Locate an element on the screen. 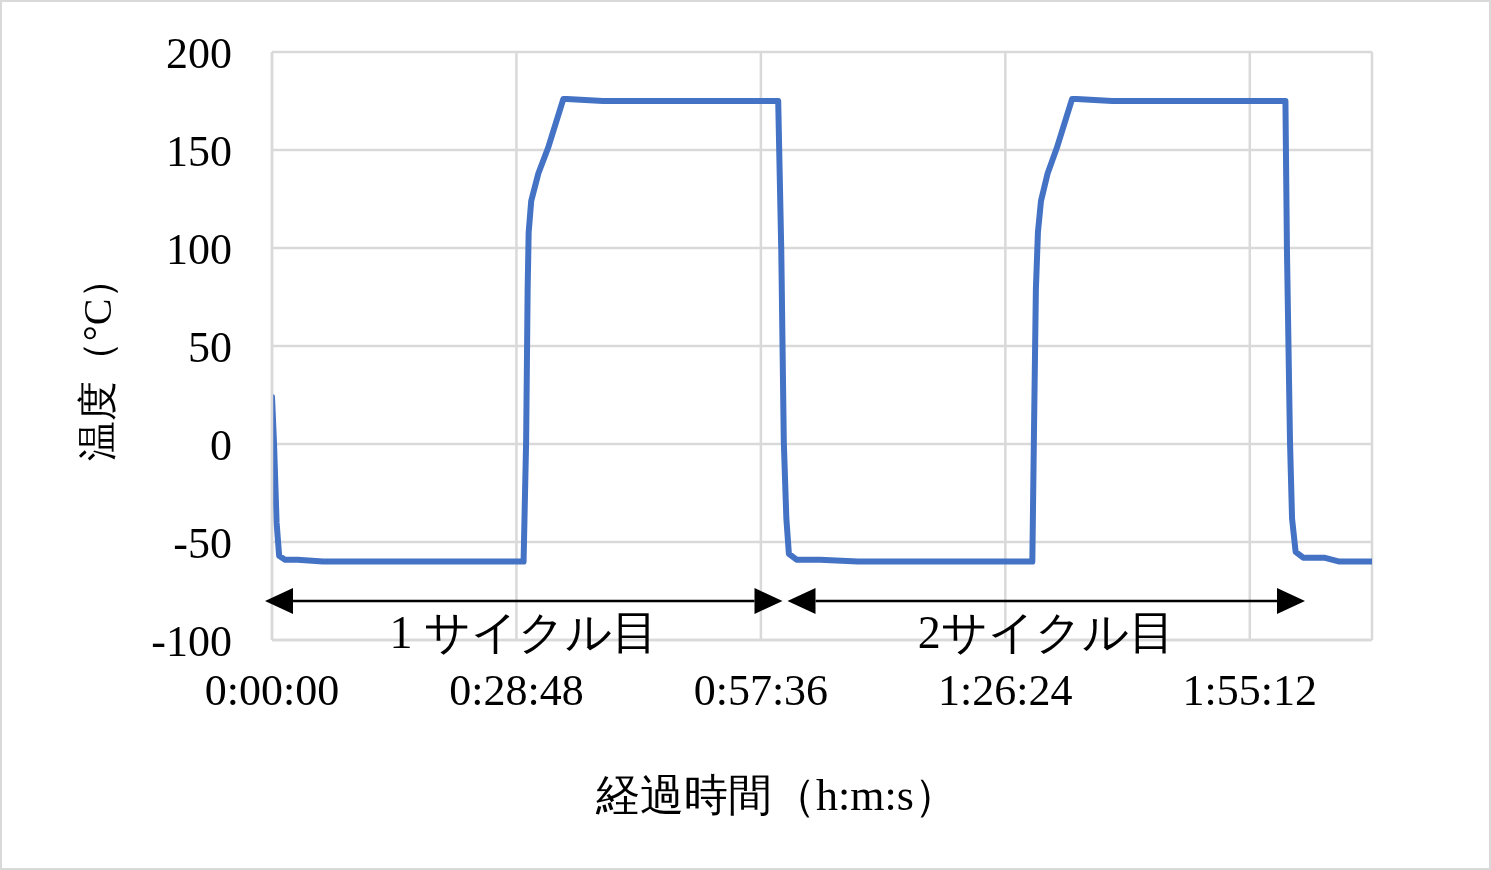  y-tick-label: 200 is located at coordinates (199, 53).